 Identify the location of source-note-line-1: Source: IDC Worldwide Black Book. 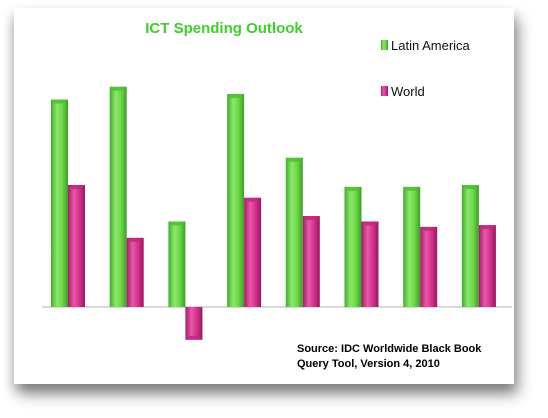
(389, 349).